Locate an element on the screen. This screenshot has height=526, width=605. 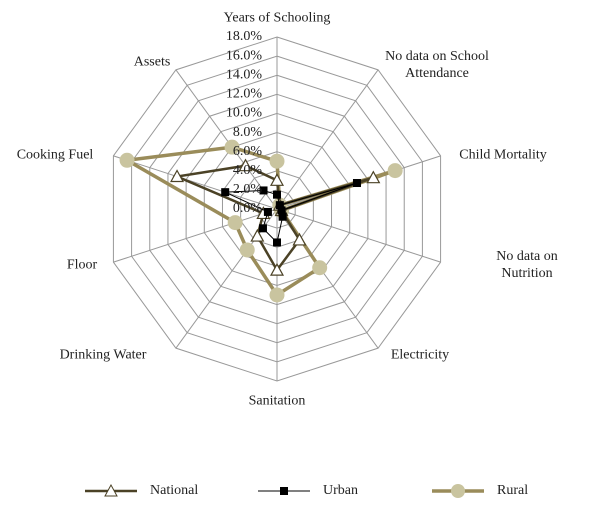
category-label: No data on Nutrition is located at coordinates (527, 265).